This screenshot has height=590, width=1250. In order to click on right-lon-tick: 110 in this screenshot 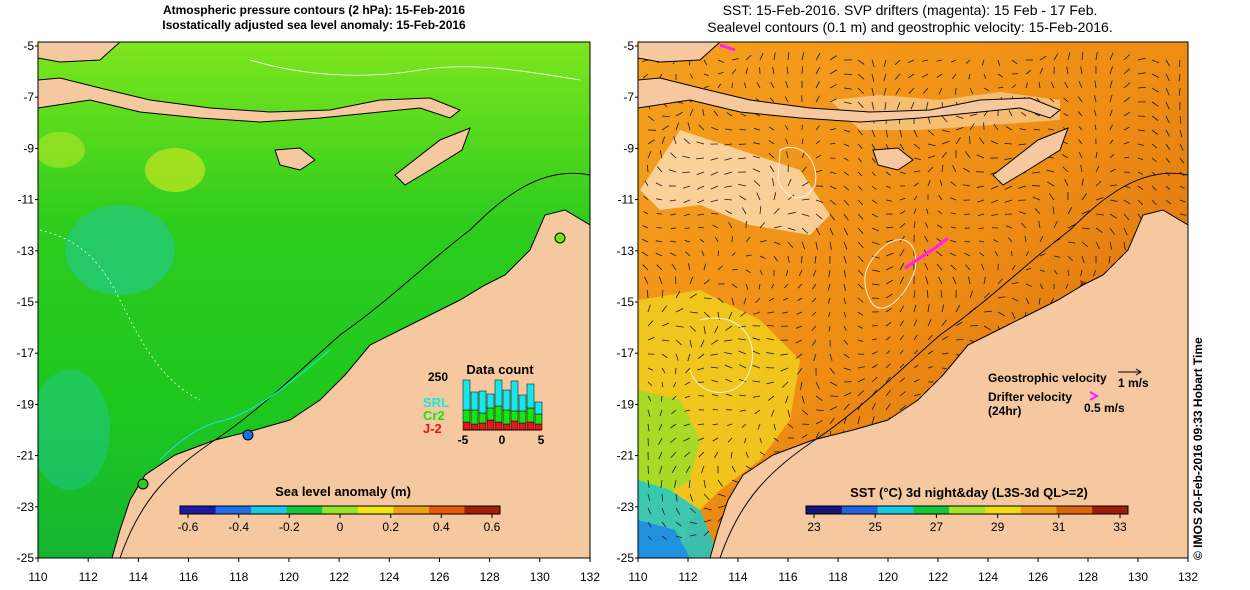, I will do `click(637, 577)`.